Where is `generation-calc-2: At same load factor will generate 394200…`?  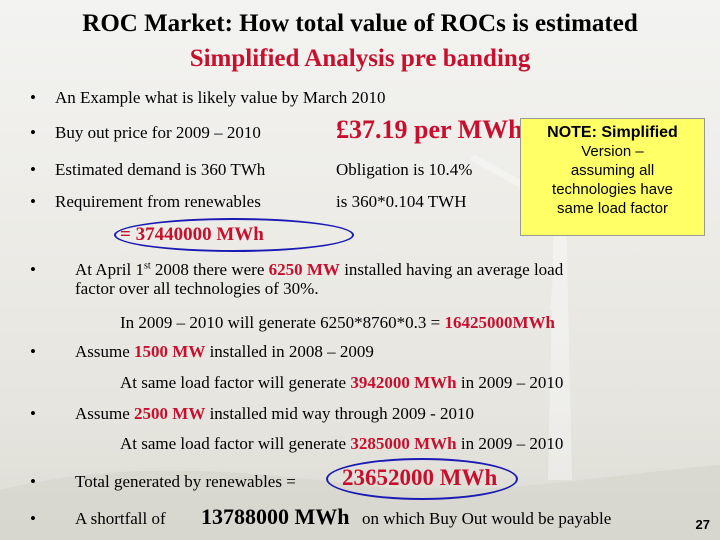 generation-calc-2: At same load factor will generate 394200… is located at coordinates (341, 383).